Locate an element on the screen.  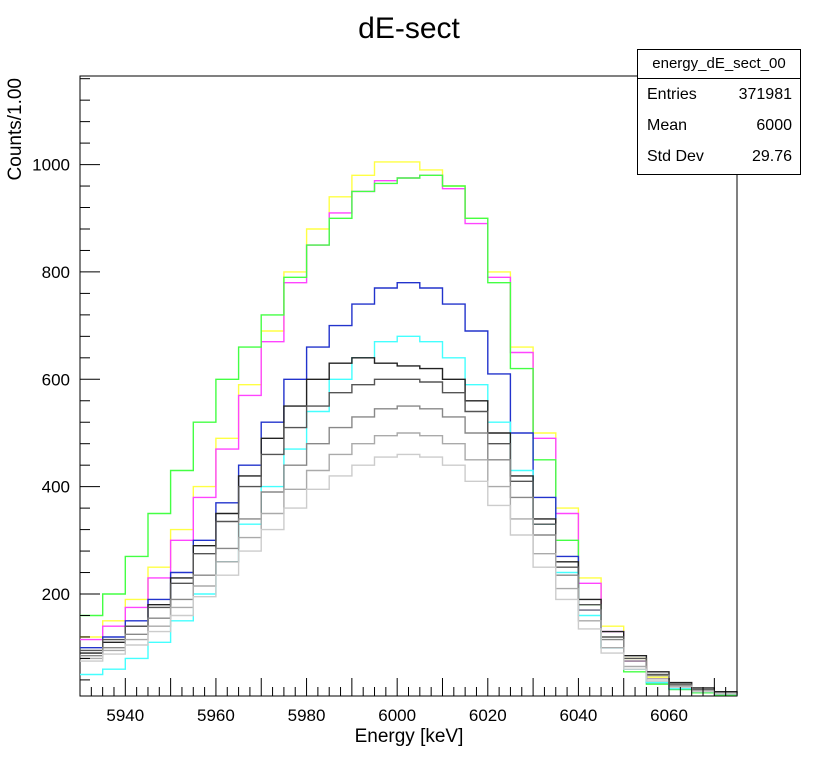
stats-row-mean: Mean 6000 is located at coordinates (719, 125).